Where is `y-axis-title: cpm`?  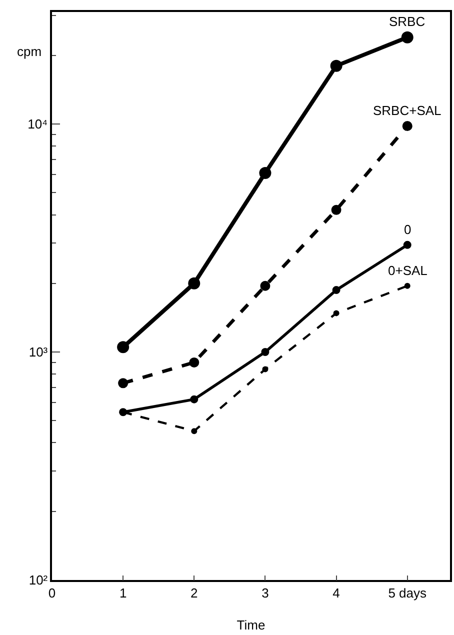 y-axis-title: cpm is located at coordinates (29, 51).